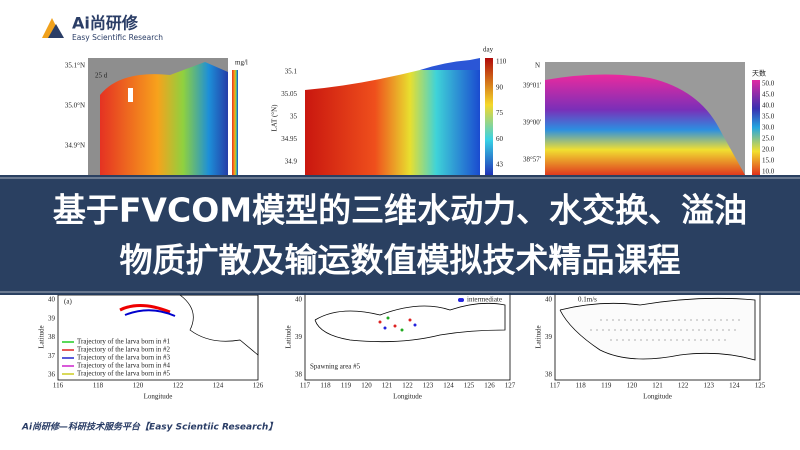 This screenshot has height=450, width=800. I want to click on legend-label: Trajectory of the larva born in #5, so click(124, 374).